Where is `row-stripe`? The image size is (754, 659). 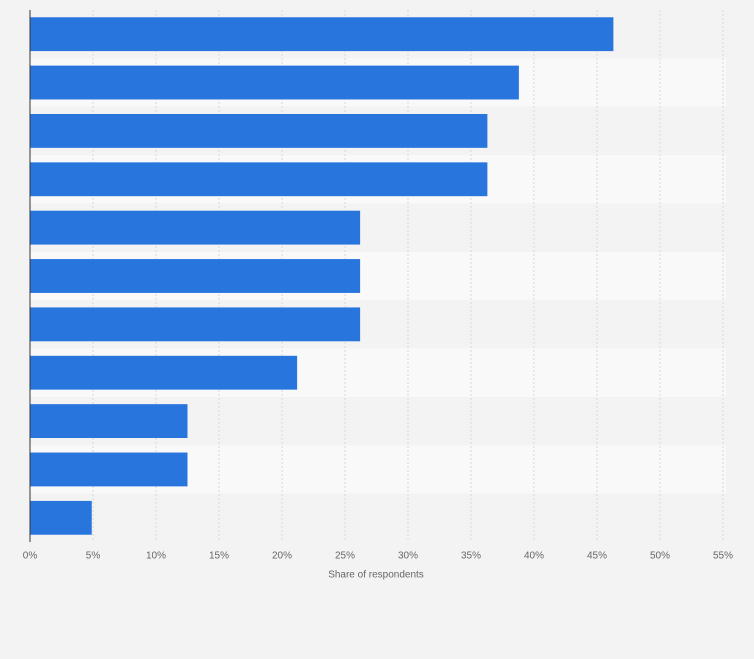
row-stripe is located at coordinates (378, 517).